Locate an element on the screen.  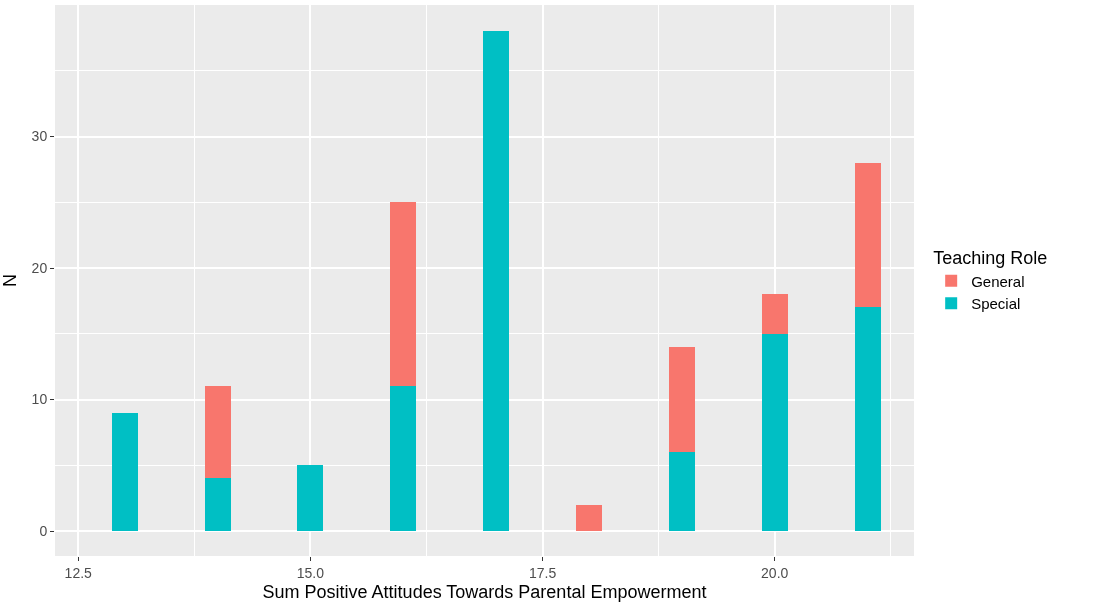
y-tick-label: 30 is located at coordinates (39, 136).